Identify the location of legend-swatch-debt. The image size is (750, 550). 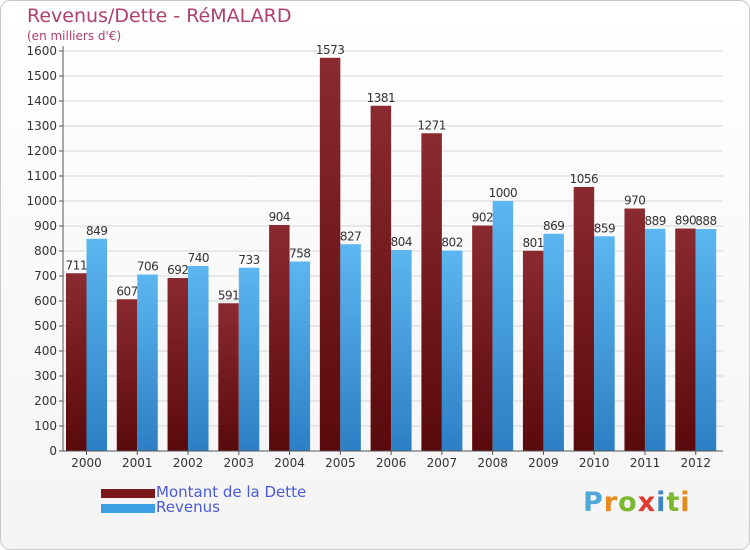
(128, 493).